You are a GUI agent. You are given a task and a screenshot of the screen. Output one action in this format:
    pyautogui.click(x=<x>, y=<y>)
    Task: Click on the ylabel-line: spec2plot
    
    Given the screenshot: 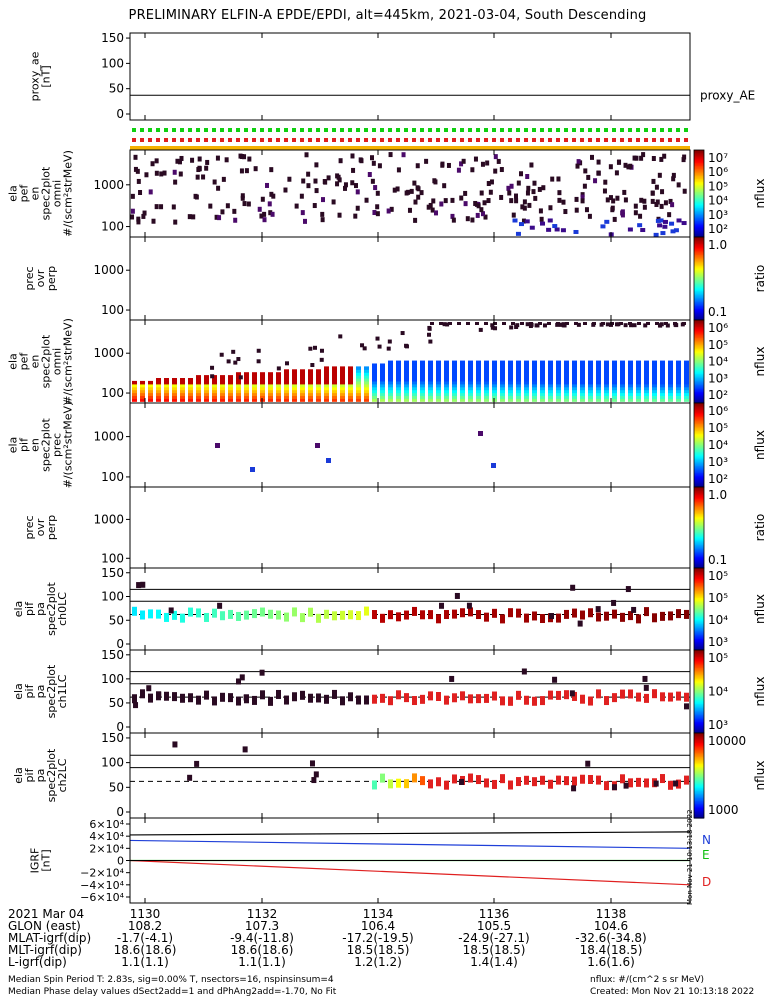 What is the action you would take?
    pyautogui.click(x=51, y=609)
    